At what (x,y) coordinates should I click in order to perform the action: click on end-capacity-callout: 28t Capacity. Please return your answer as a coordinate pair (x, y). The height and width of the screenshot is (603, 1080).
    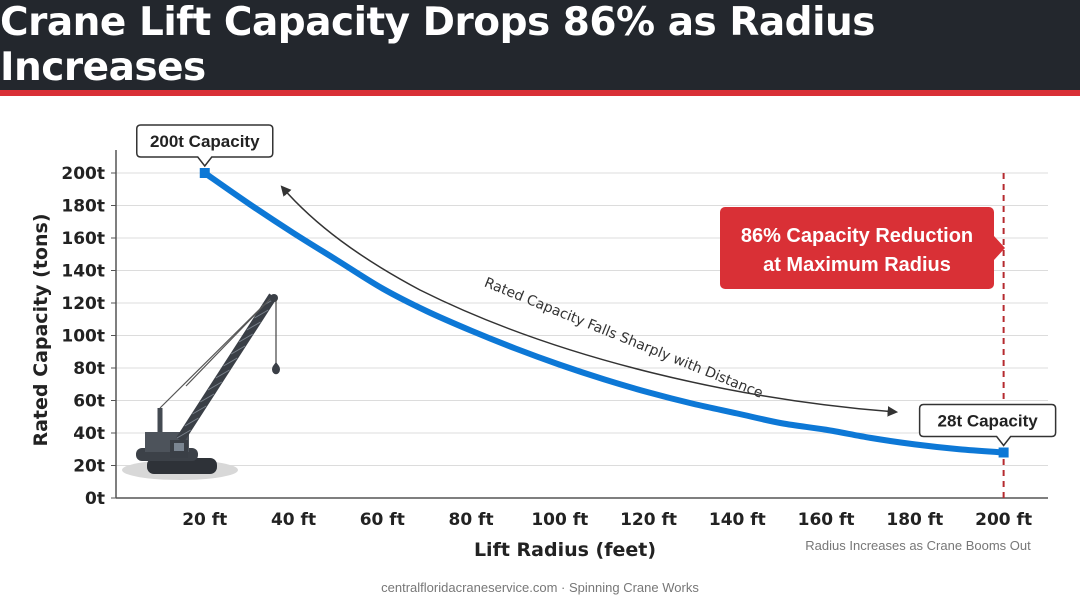
    Looking at the image, I should click on (987, 425).